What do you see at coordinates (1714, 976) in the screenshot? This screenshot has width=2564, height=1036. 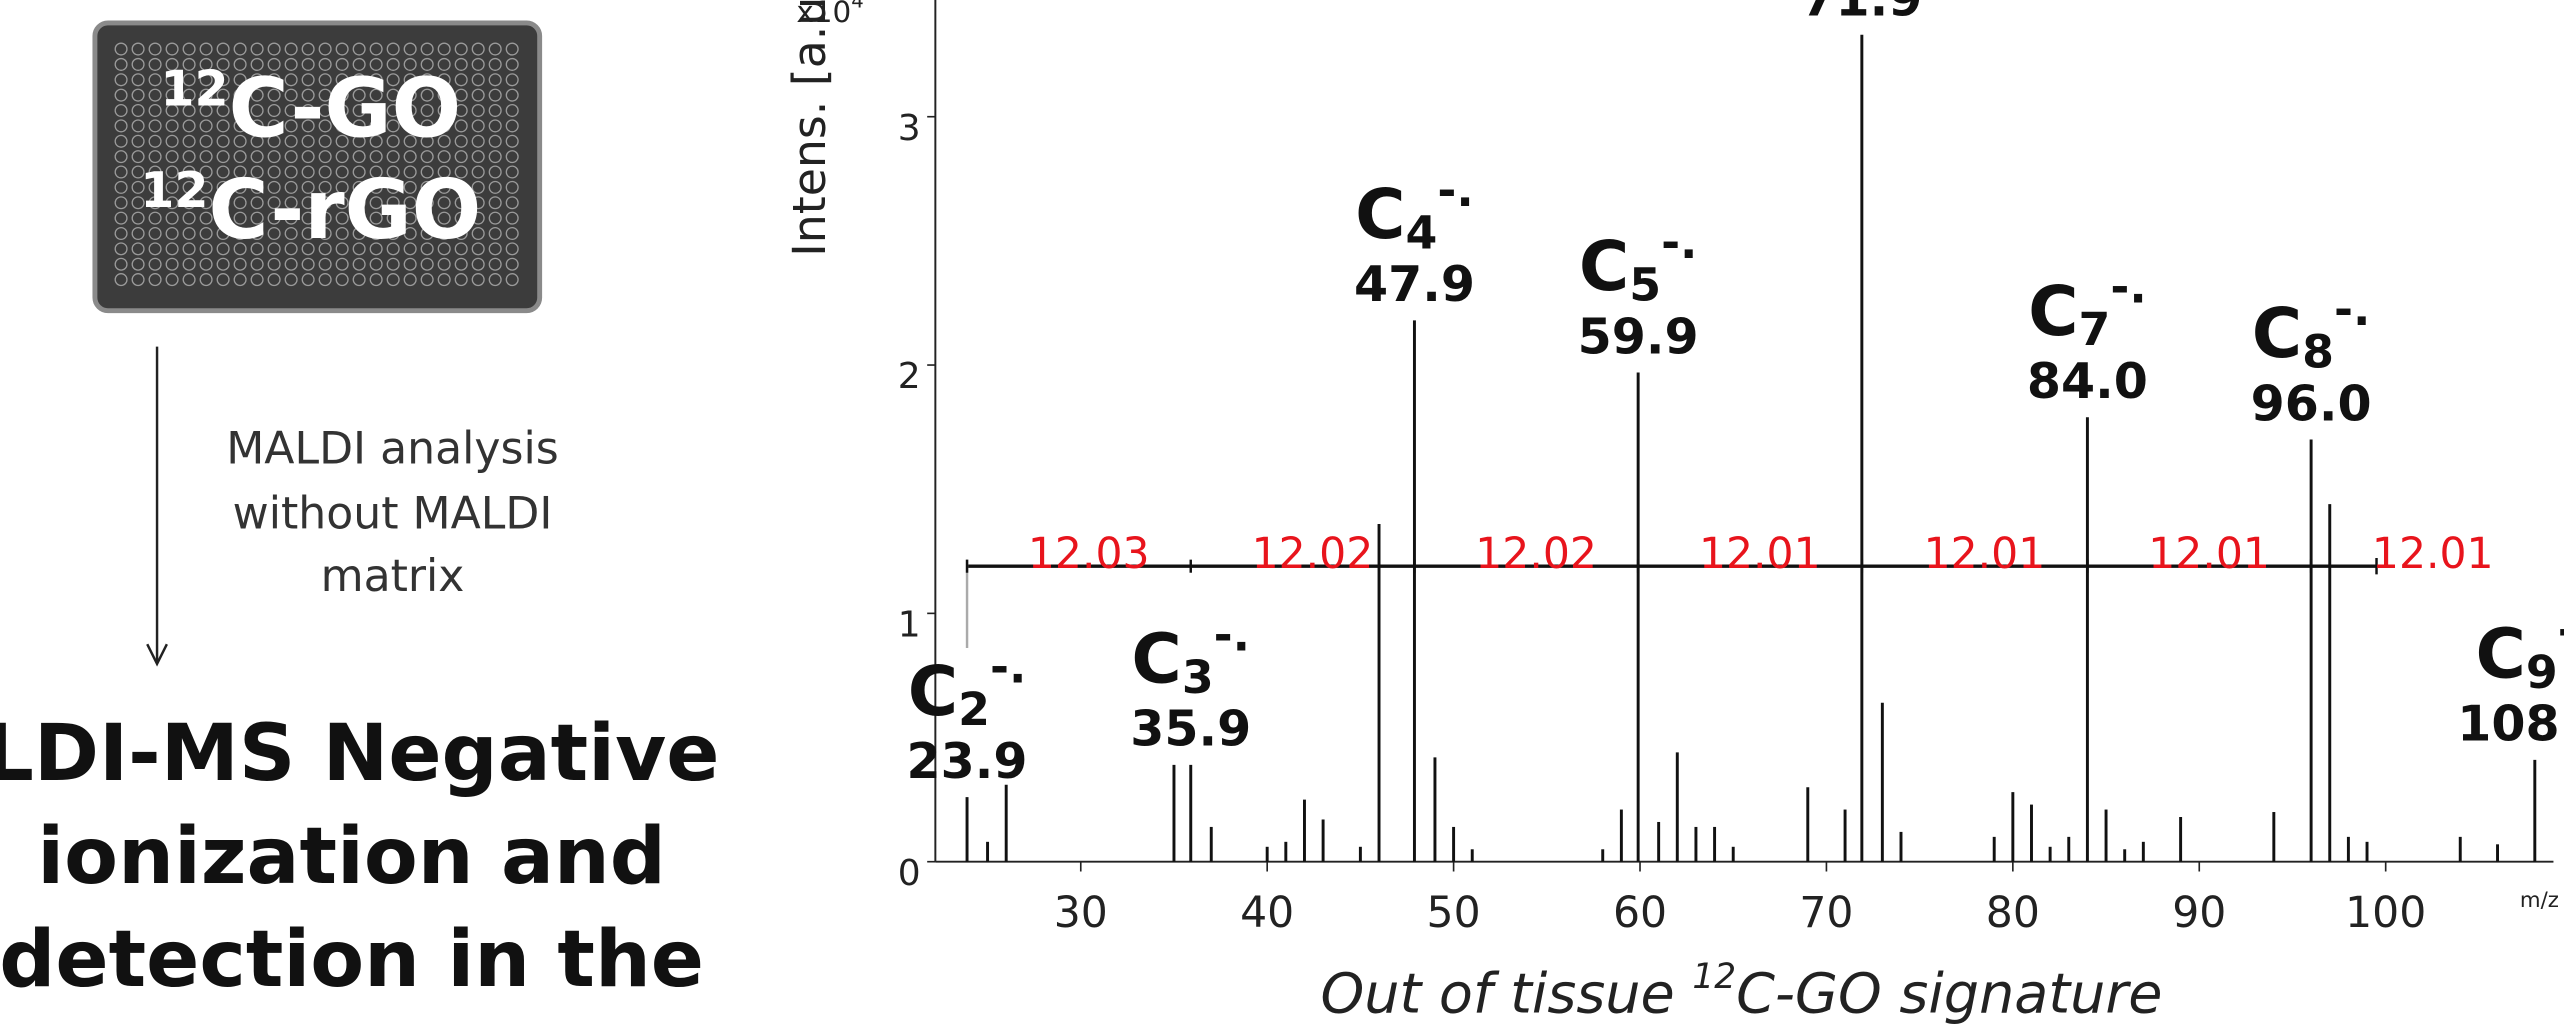 I see `x-axis-title-sup: 12` at bounding box center [1714, 976].